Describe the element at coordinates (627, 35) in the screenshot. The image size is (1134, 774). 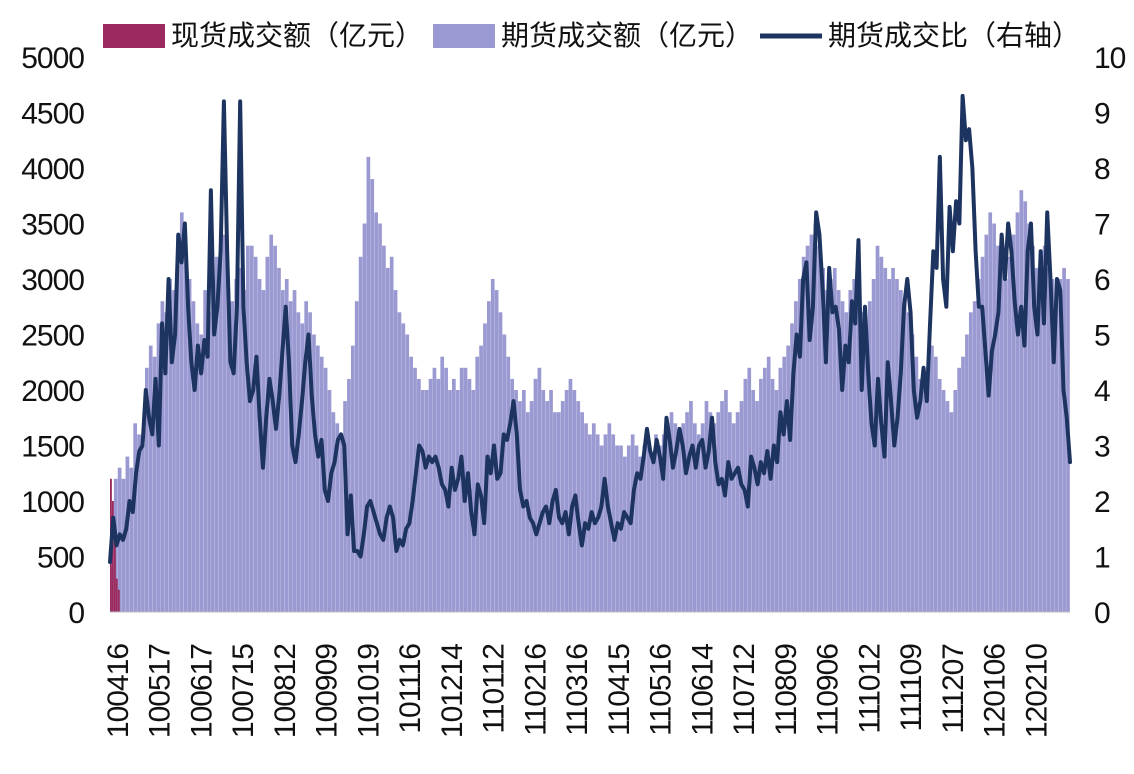
I see `legend-label-futures: 期货成交额（亿元）` at that location.